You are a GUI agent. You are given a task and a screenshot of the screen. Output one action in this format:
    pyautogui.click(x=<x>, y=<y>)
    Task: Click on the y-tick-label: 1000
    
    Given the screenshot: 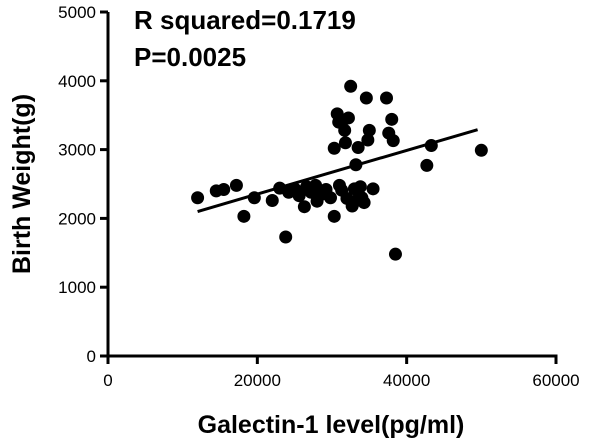 What is the action you would take?
    pyautogui.click(x=77, y=287)
    